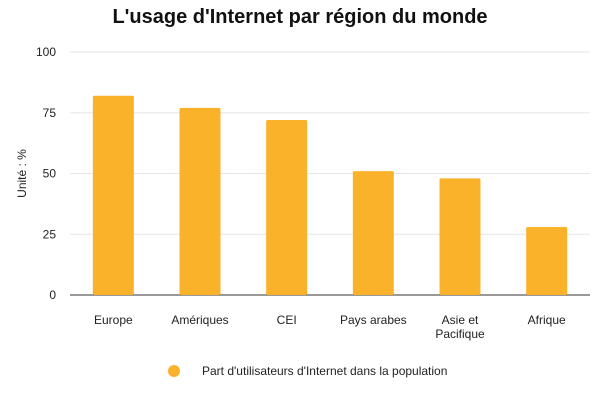 This screenshot has width=600, height=400. What do you see at coordinates (50, 174) in the screenshot?
I see `y-tick-label: 50` at bounding box center [50, 174].